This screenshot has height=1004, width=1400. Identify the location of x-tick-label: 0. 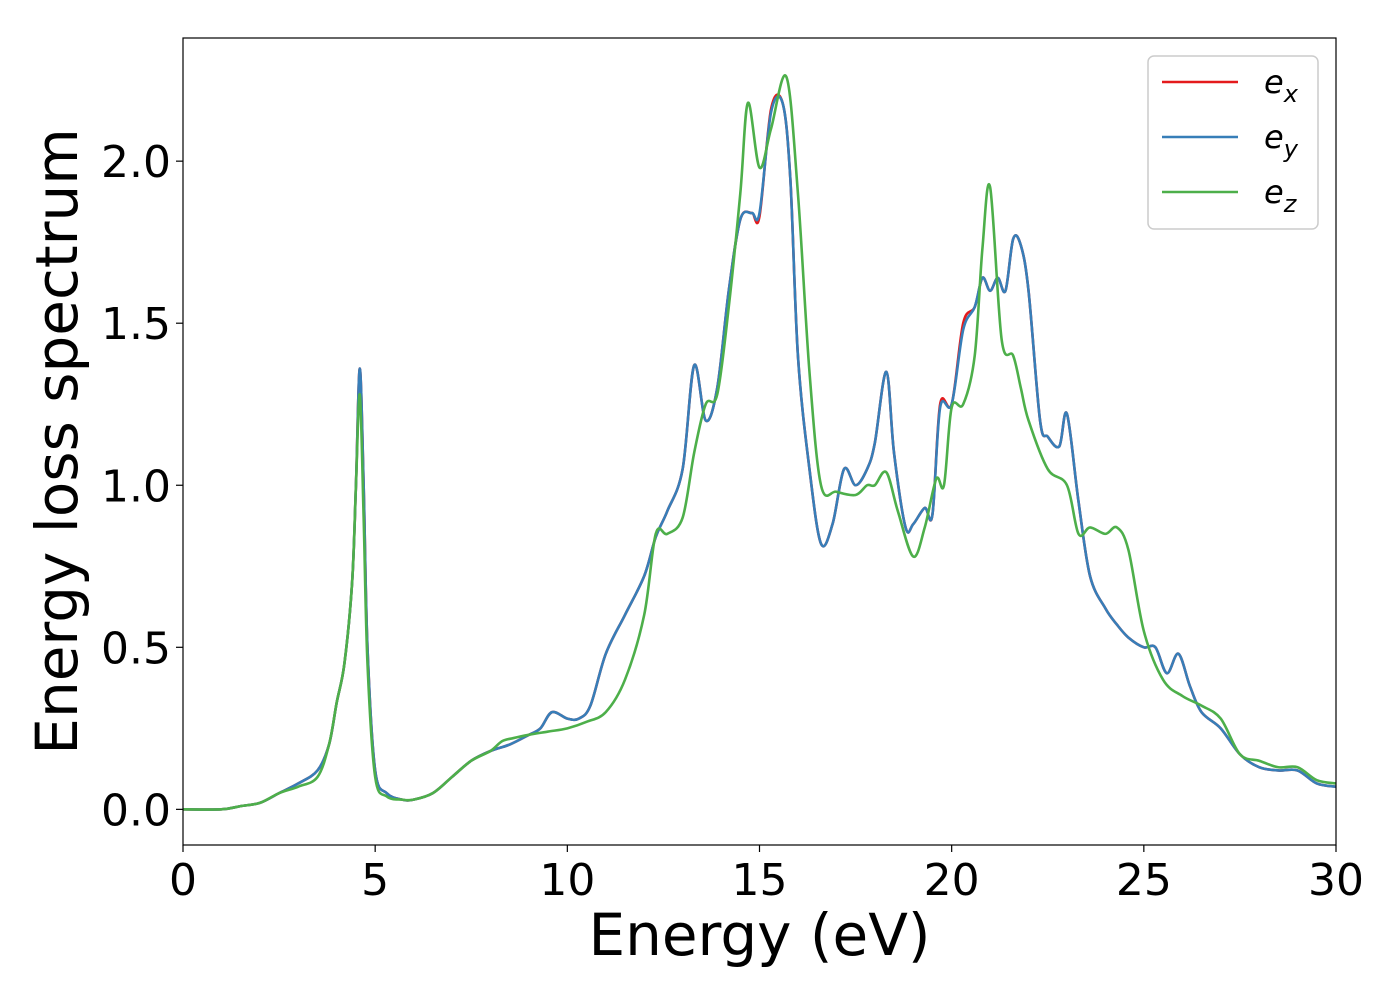
(183, 880).